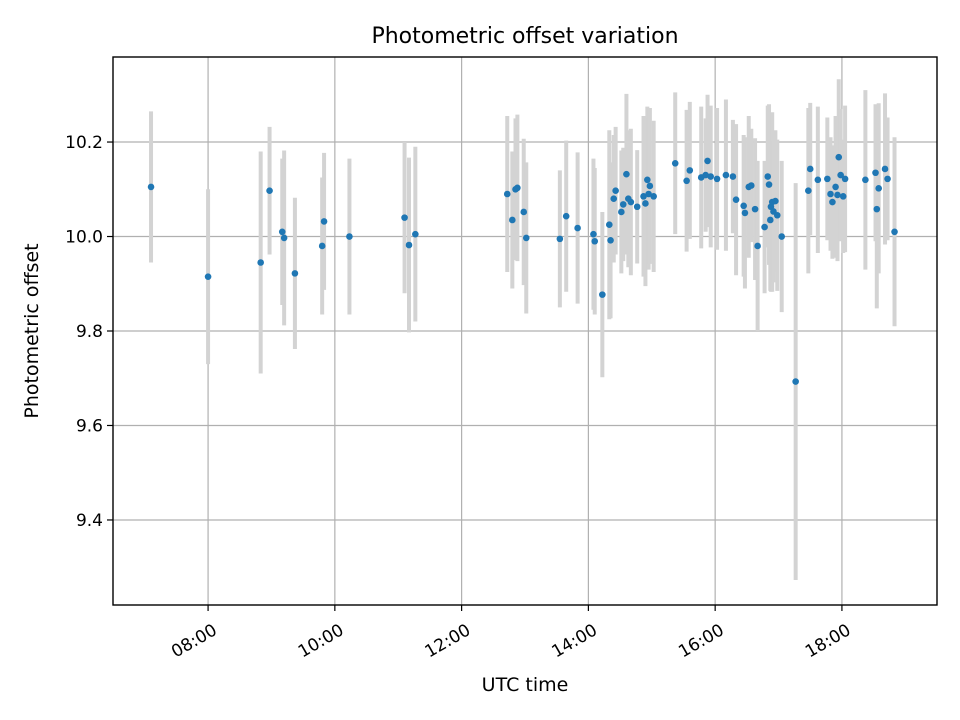  Describe the element at coordinates (89, 521) in the screenshot. I see `y-tick-label: 9.4` at that location.